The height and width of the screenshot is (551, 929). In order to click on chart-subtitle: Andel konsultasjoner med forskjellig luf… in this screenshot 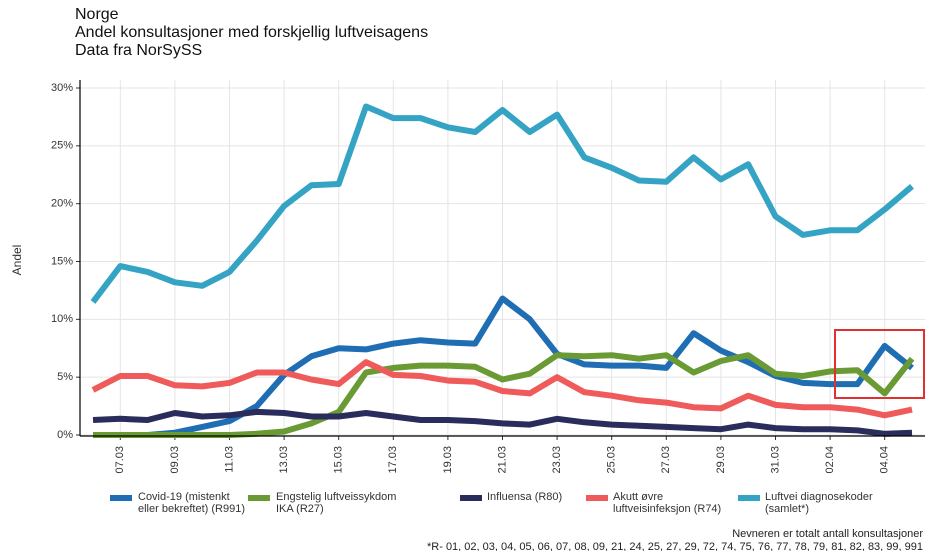, I will do `click(252, 32)`.